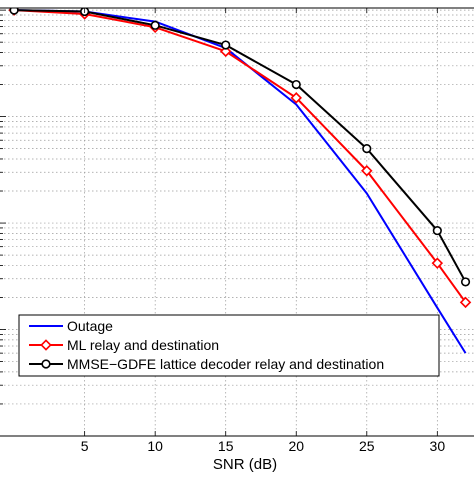 The image size is (474, 479). I want to click on x-tick-label: 10, so click(155, 446).